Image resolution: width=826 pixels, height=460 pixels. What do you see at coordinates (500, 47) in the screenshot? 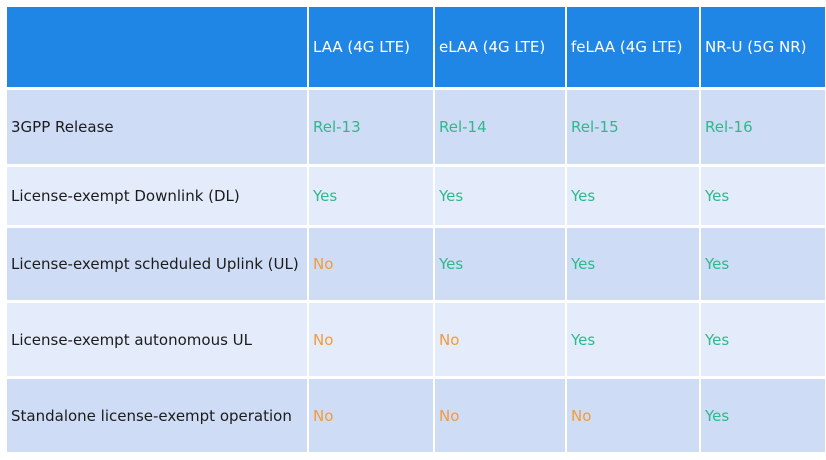
I see `header-elaa: eLAA (4G LTE)` at bounding box center [500, 47].